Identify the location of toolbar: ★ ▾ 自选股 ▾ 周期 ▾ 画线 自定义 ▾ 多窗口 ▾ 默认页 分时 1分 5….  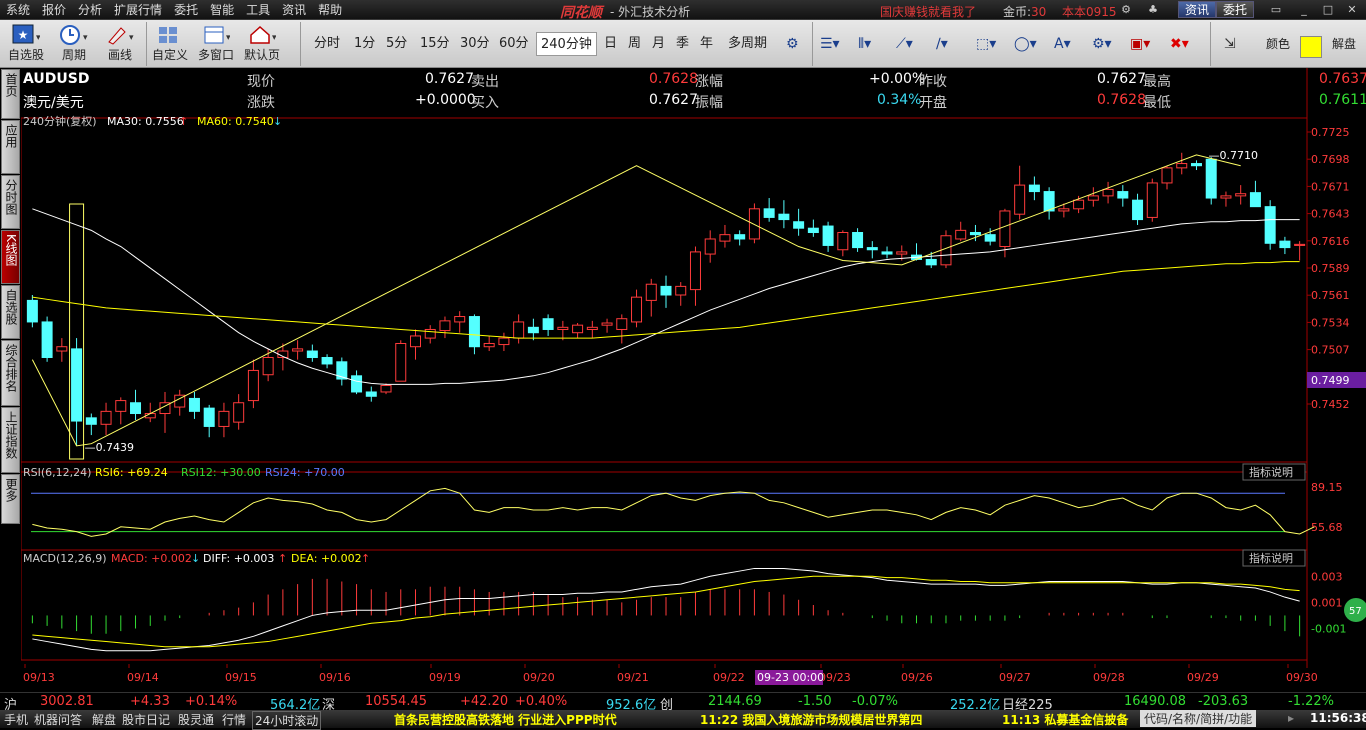
(683, 44).